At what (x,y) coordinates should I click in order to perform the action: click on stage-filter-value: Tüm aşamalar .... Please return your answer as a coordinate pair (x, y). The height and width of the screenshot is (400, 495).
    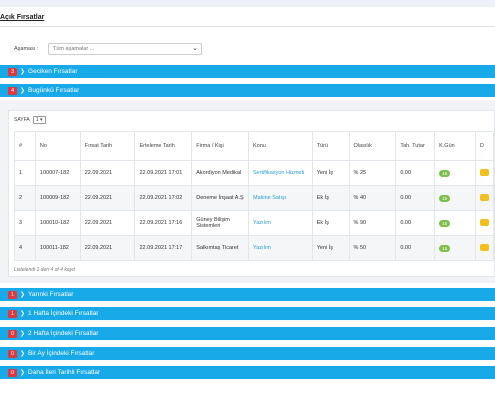
    Looking at the image, I should click on (74, 49).